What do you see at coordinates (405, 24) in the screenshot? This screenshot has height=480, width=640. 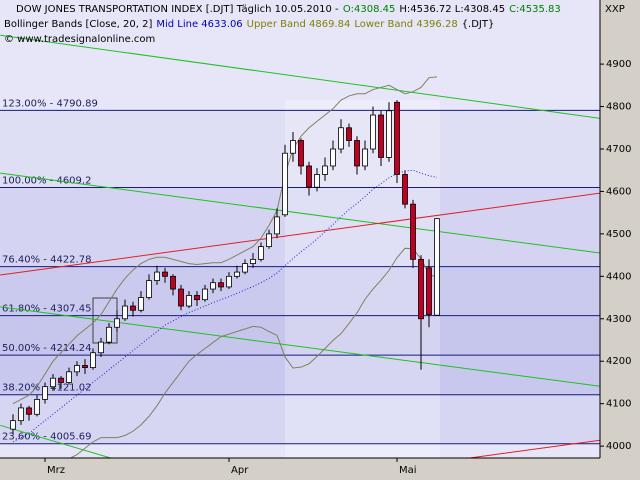 I see `header-part: Lower Band 4396.28` at bounding box center [405, 24].